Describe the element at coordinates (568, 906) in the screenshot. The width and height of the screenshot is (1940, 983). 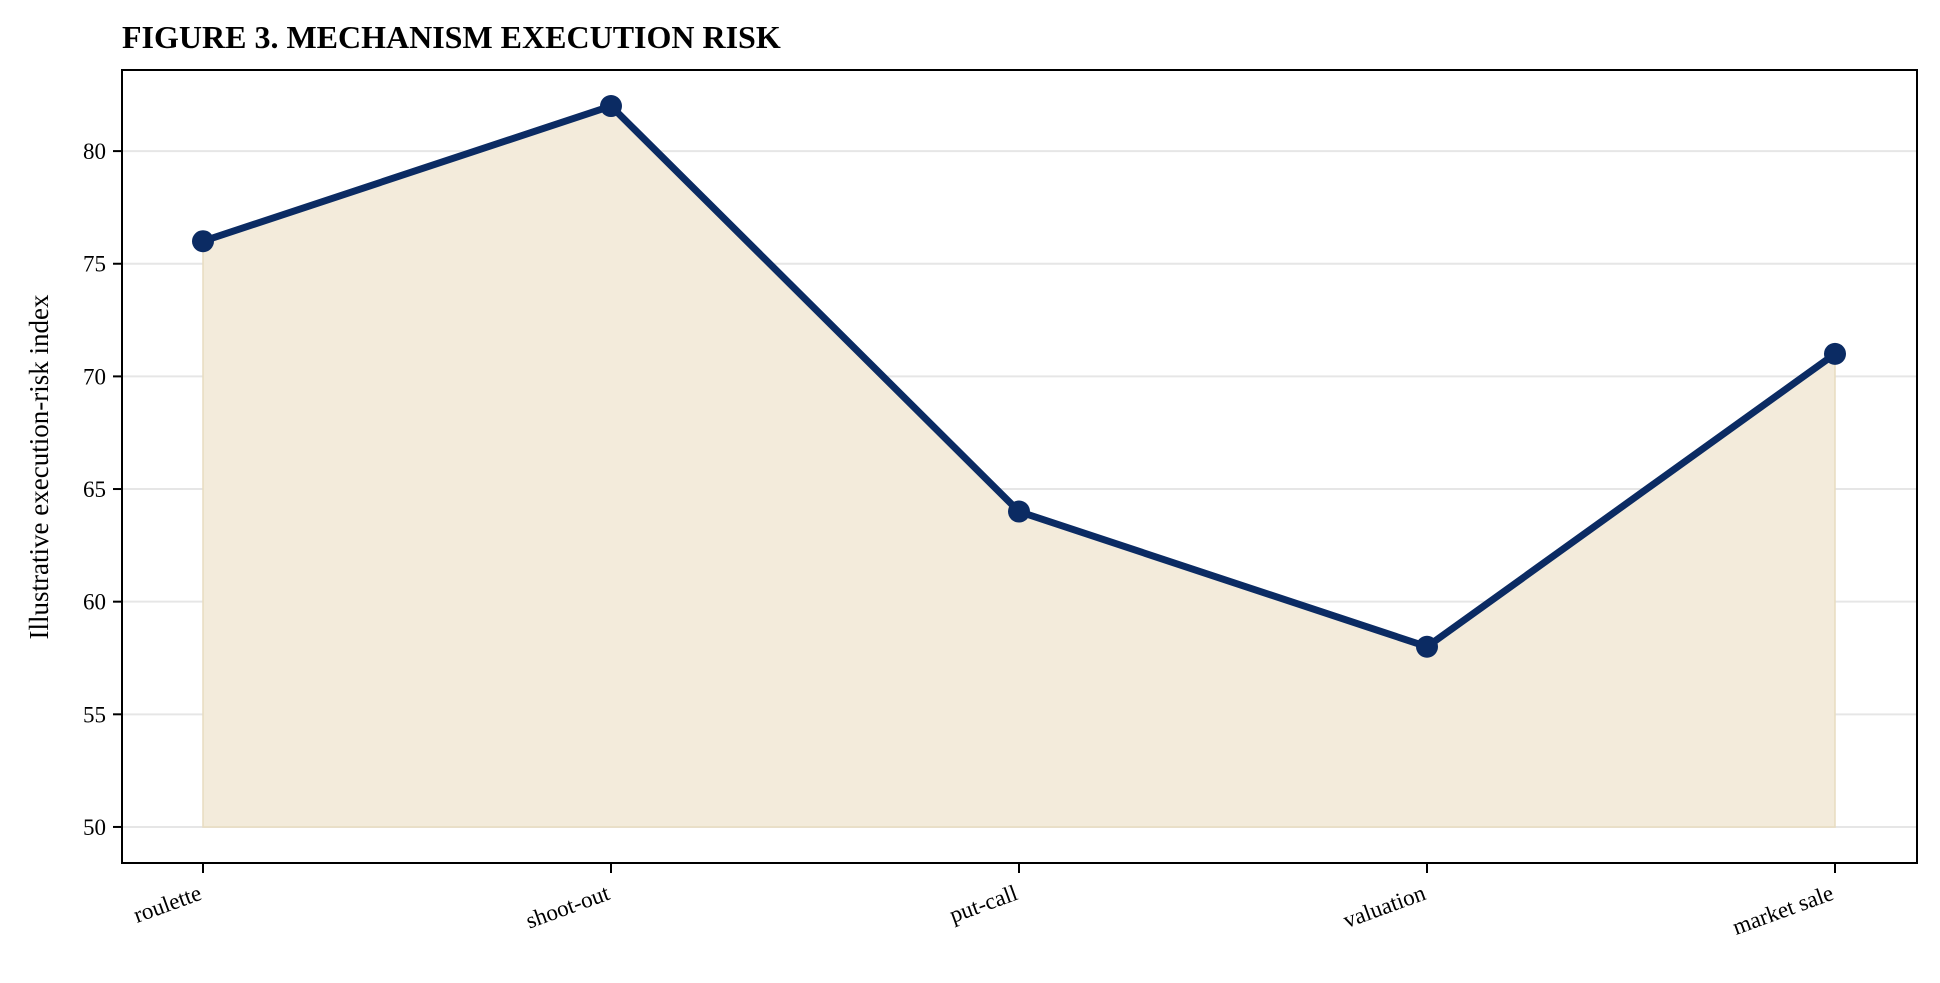
I see `x-tick-label: shoot-out` at that location.